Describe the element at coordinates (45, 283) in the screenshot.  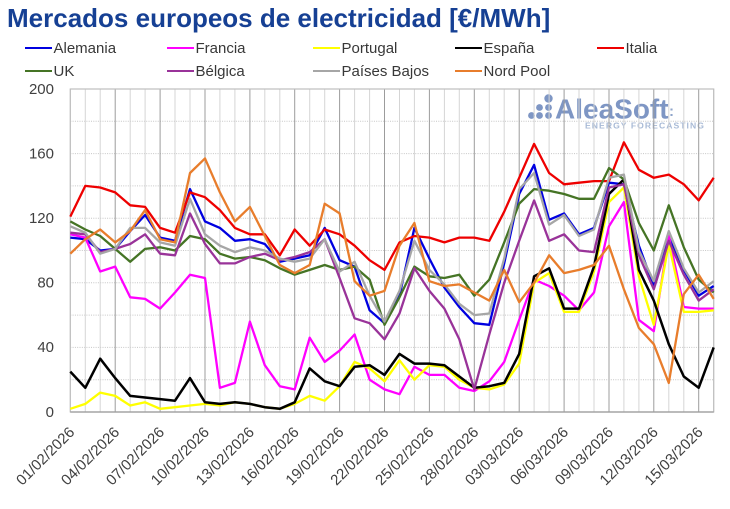
I see `svg-text: 80` at that location.